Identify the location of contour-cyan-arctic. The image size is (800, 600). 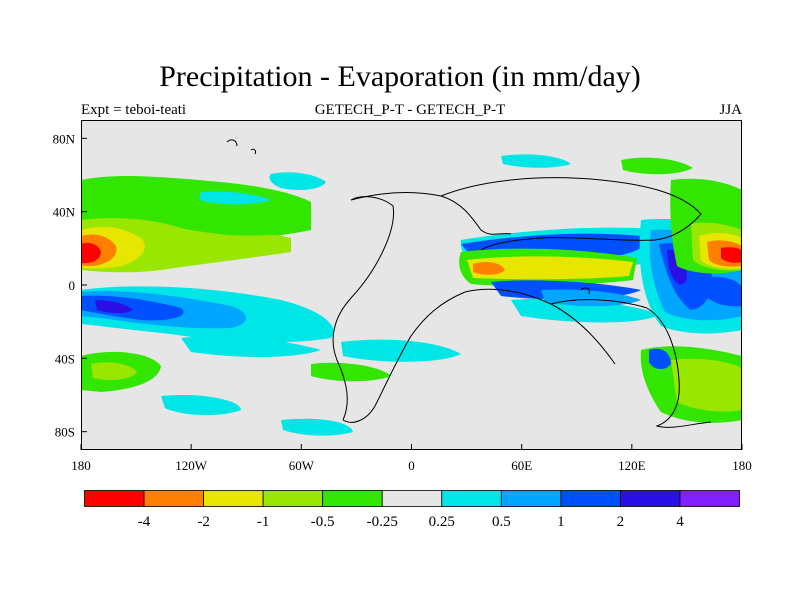
(536, 161).